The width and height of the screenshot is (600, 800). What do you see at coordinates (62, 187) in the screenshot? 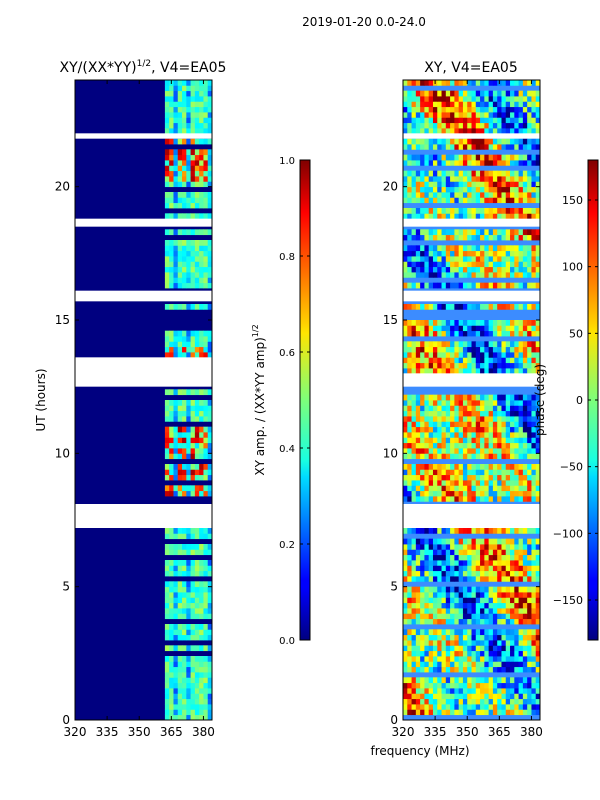
I see `y-tick-label: 20` at bounding box center [62, 187].